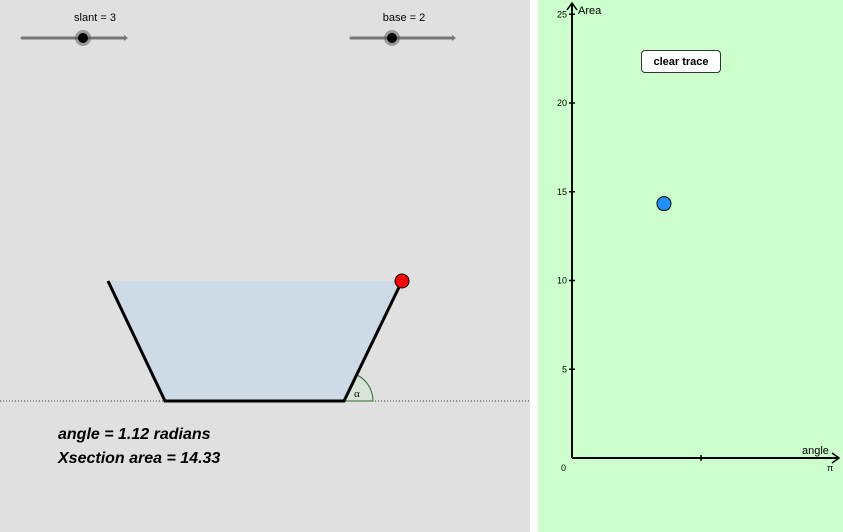 Image resolution: width=843 pixels, height=532 pixels. I want to click on slant-slider-label: slant = 3, so click(95, 18).